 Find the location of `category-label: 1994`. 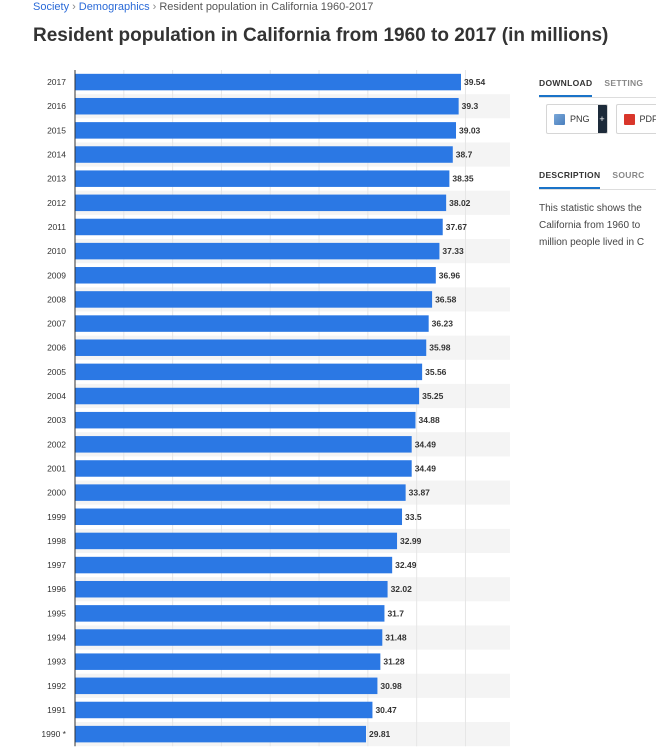

category-label: 1994 is located at coordinates (56, 638).